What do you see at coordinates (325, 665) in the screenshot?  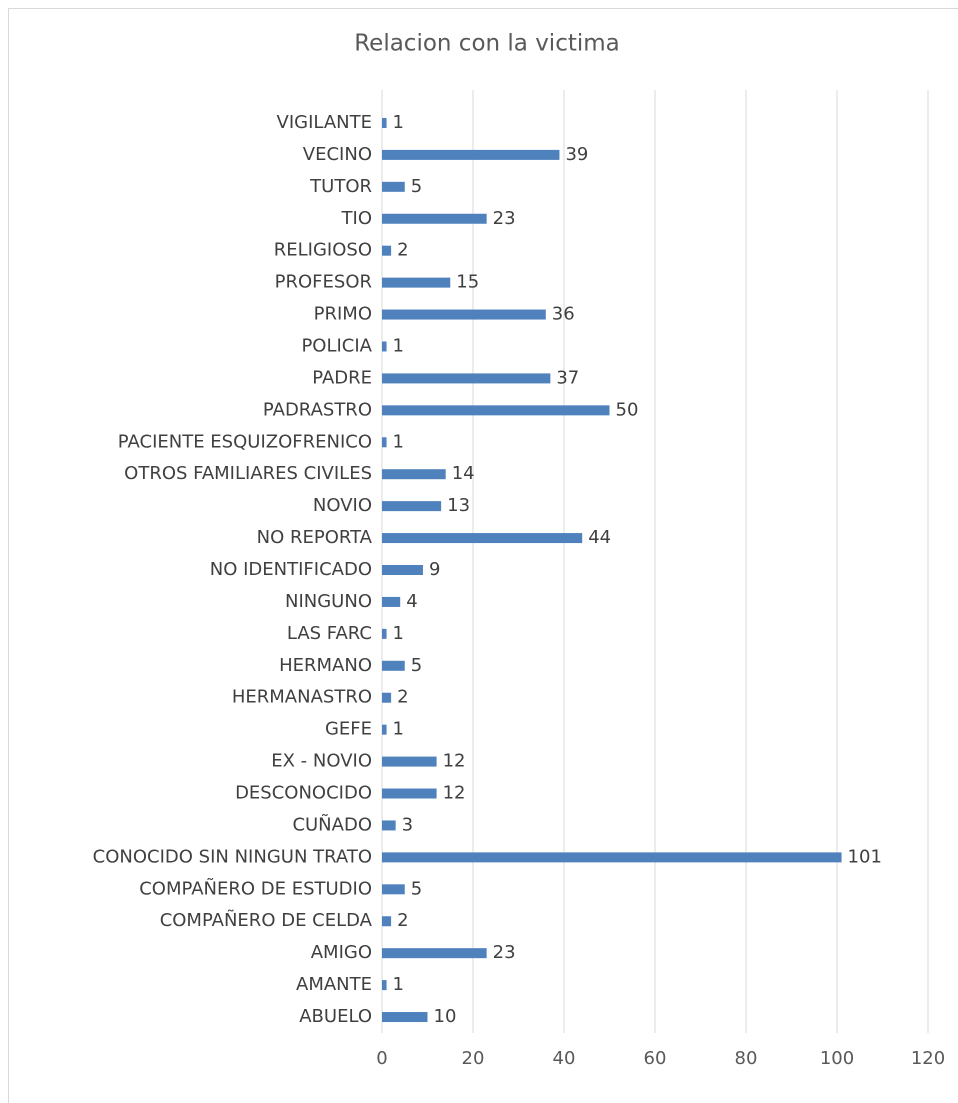 I see `y-tick-label: HERMANO` at bounding box center [325, 665].